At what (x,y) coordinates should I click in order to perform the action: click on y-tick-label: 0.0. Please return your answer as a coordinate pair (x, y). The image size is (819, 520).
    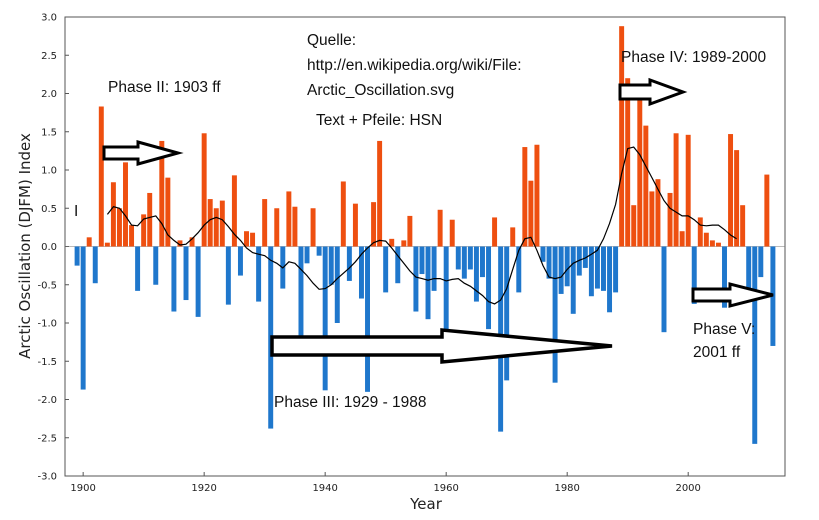
    Looking at the image, I should click on (49, 247).